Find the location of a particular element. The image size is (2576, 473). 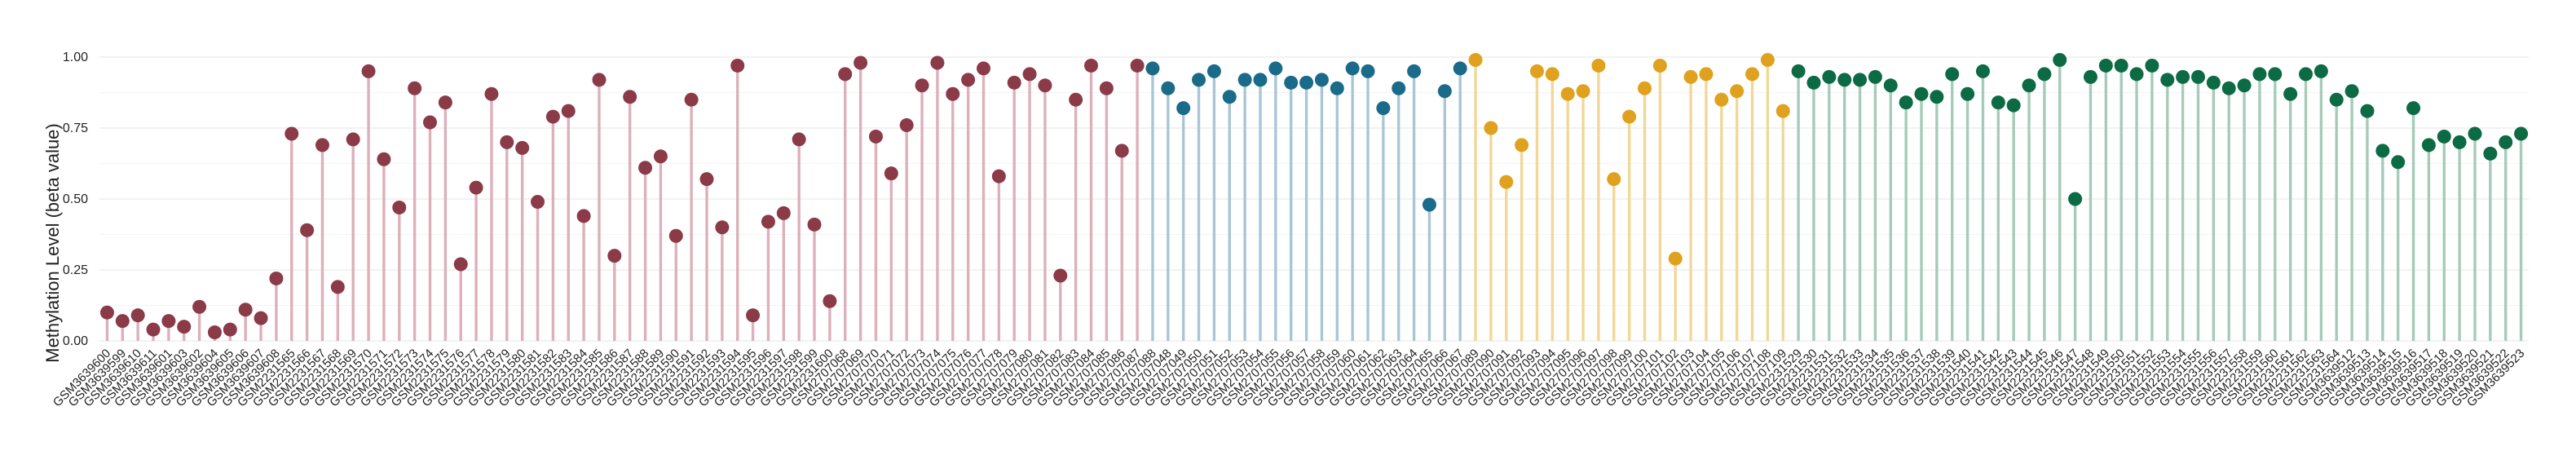

y-axis-title: Methylation Level (beta value) is located at coordinates (52, 243).